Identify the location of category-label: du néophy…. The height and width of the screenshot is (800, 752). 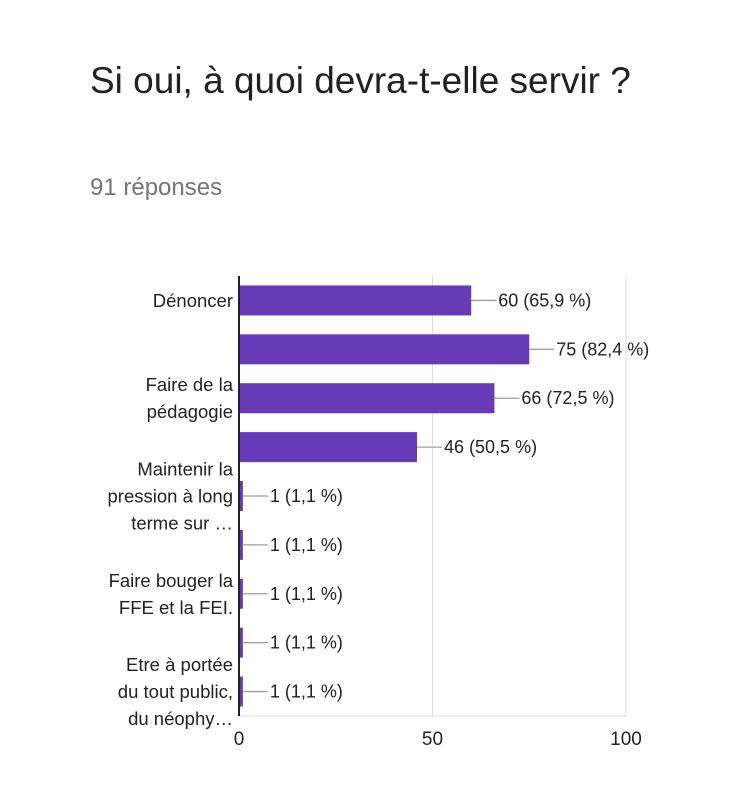
(180, 718).